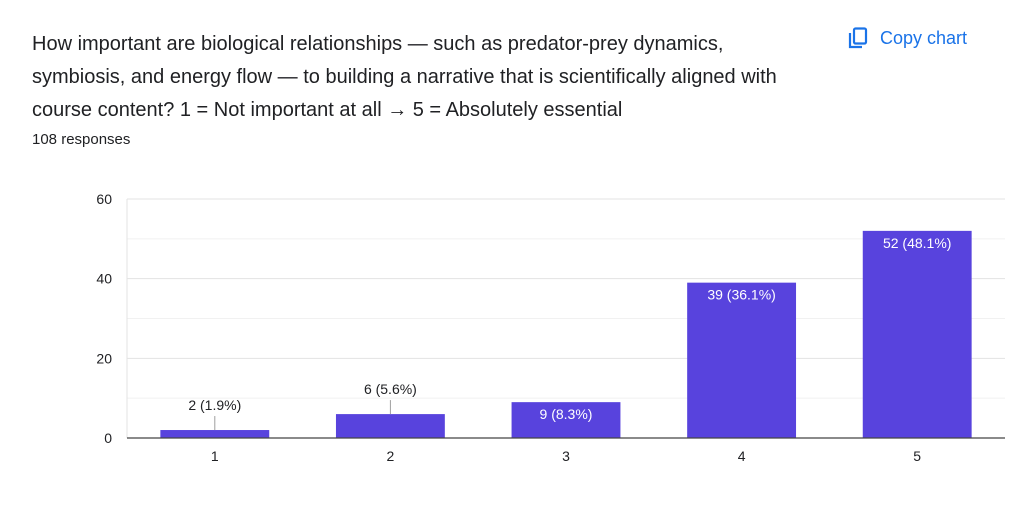  What do you see at coordinates (390, 389) in the screenshot?
I see `data-label: 6 (5.6%)` at bounding box center [390, 389].